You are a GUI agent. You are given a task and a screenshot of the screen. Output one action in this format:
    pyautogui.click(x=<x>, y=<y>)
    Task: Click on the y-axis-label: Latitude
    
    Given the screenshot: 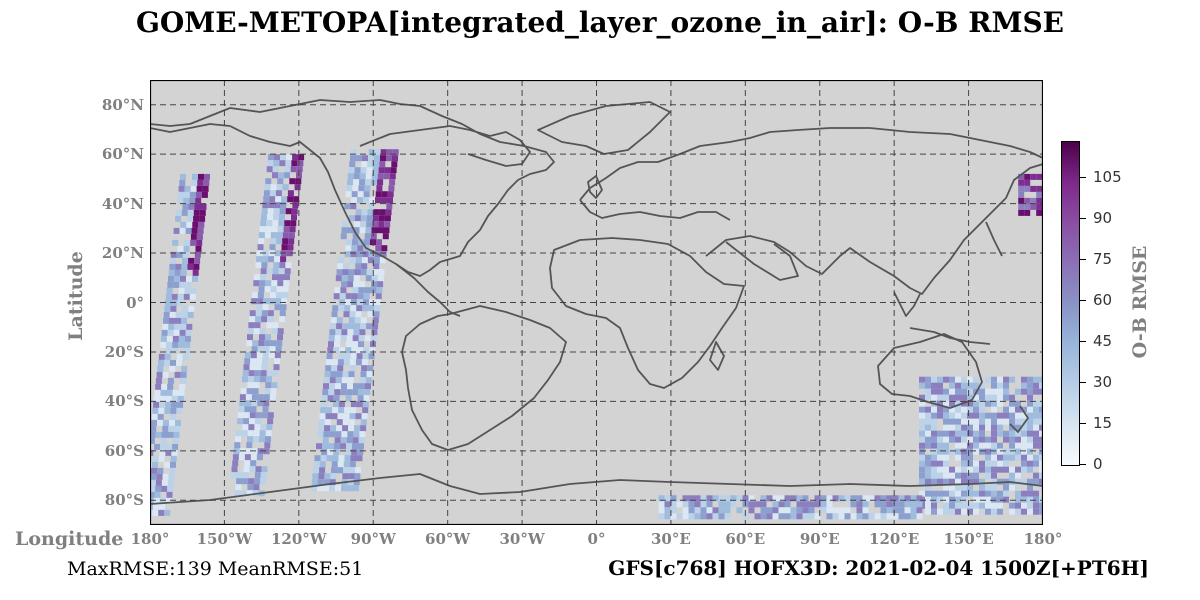 What is the action you would take?
    pyautogui.click(x=76, y=296)
    